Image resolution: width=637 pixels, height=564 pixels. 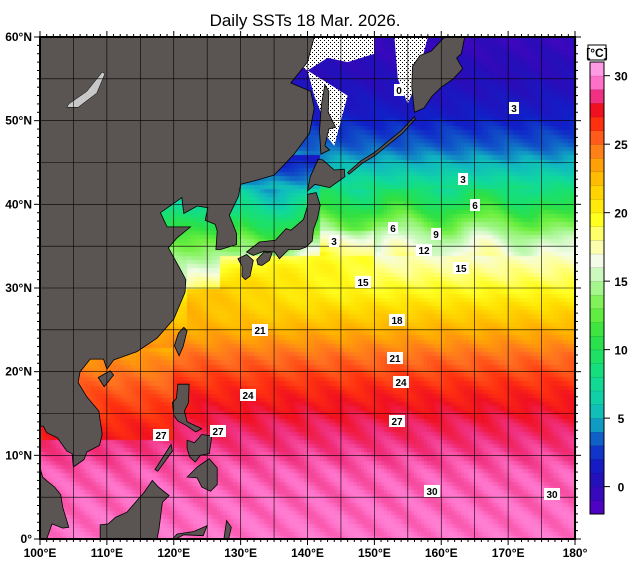 What do you see at coordinates (107, 553) in the screenshot?
I see `lon-label: 110°E` at bounding box center [107, 553].